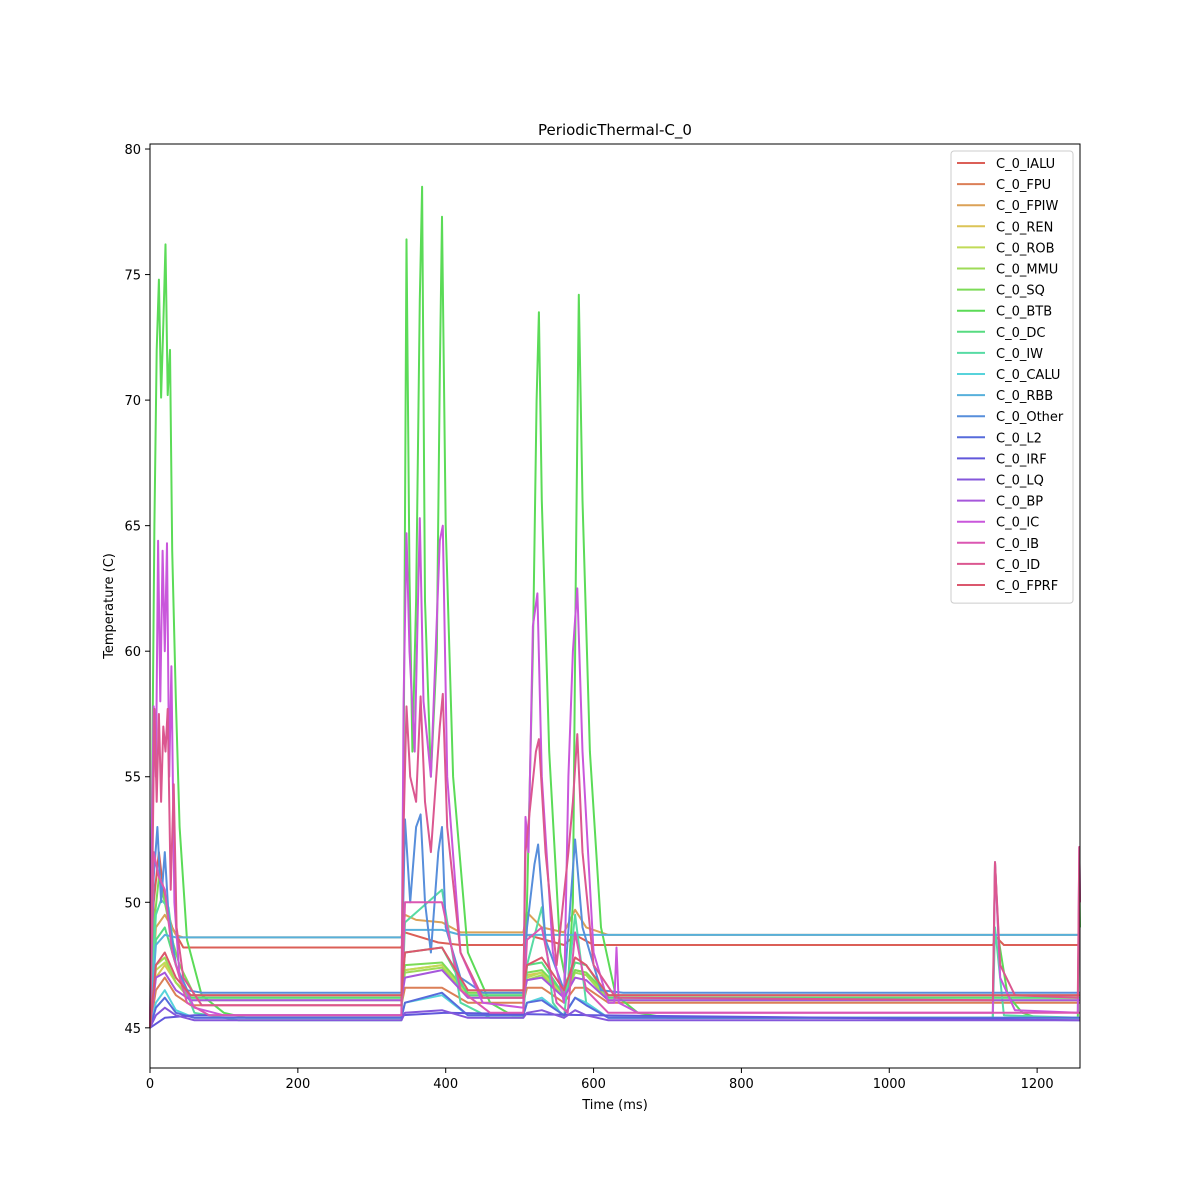 The width and height of the screenshot is (1200, 1200). What do you see at coordinates (1024, 227) in the screenshot?
I see `legend-entry-label: C_0_REN` at bounding box center [1024, 227].